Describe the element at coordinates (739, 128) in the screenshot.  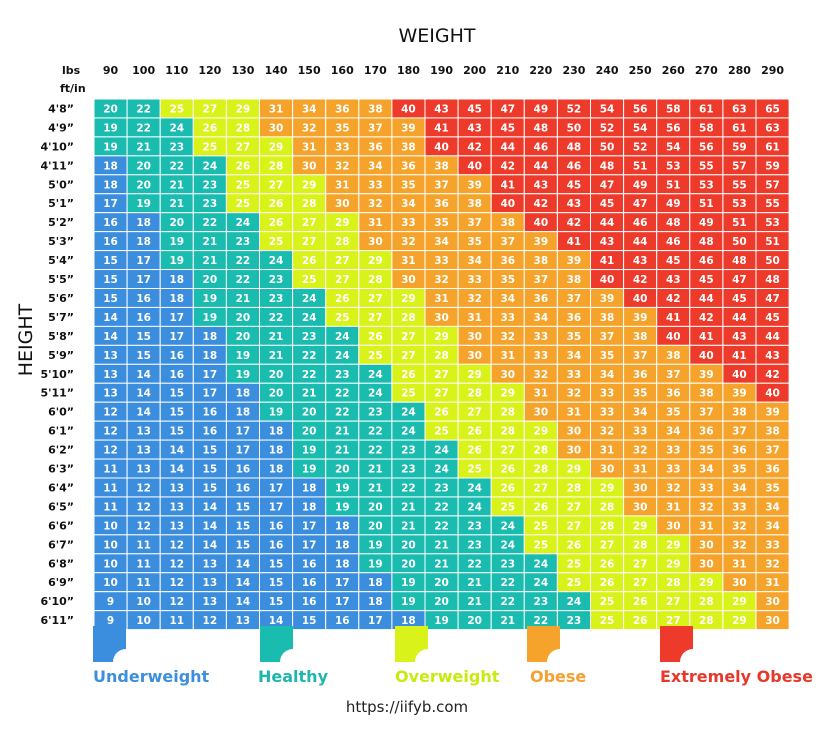
I see `bmi-value: 61` at that location.